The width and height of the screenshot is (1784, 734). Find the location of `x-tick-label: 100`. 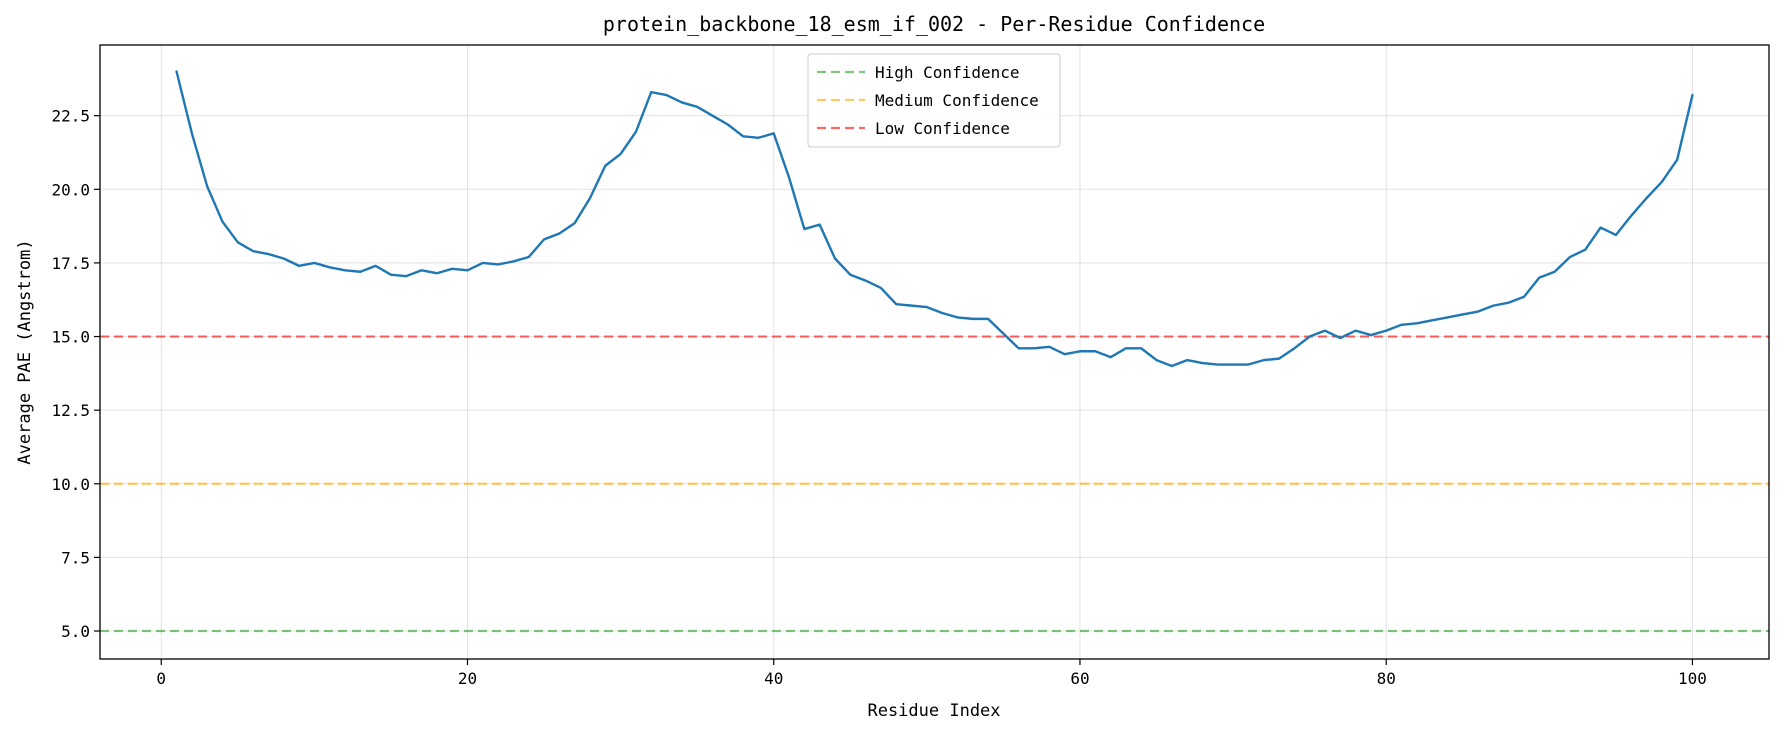

x-tick-label: 100 is located at coordinates (1692, 678).